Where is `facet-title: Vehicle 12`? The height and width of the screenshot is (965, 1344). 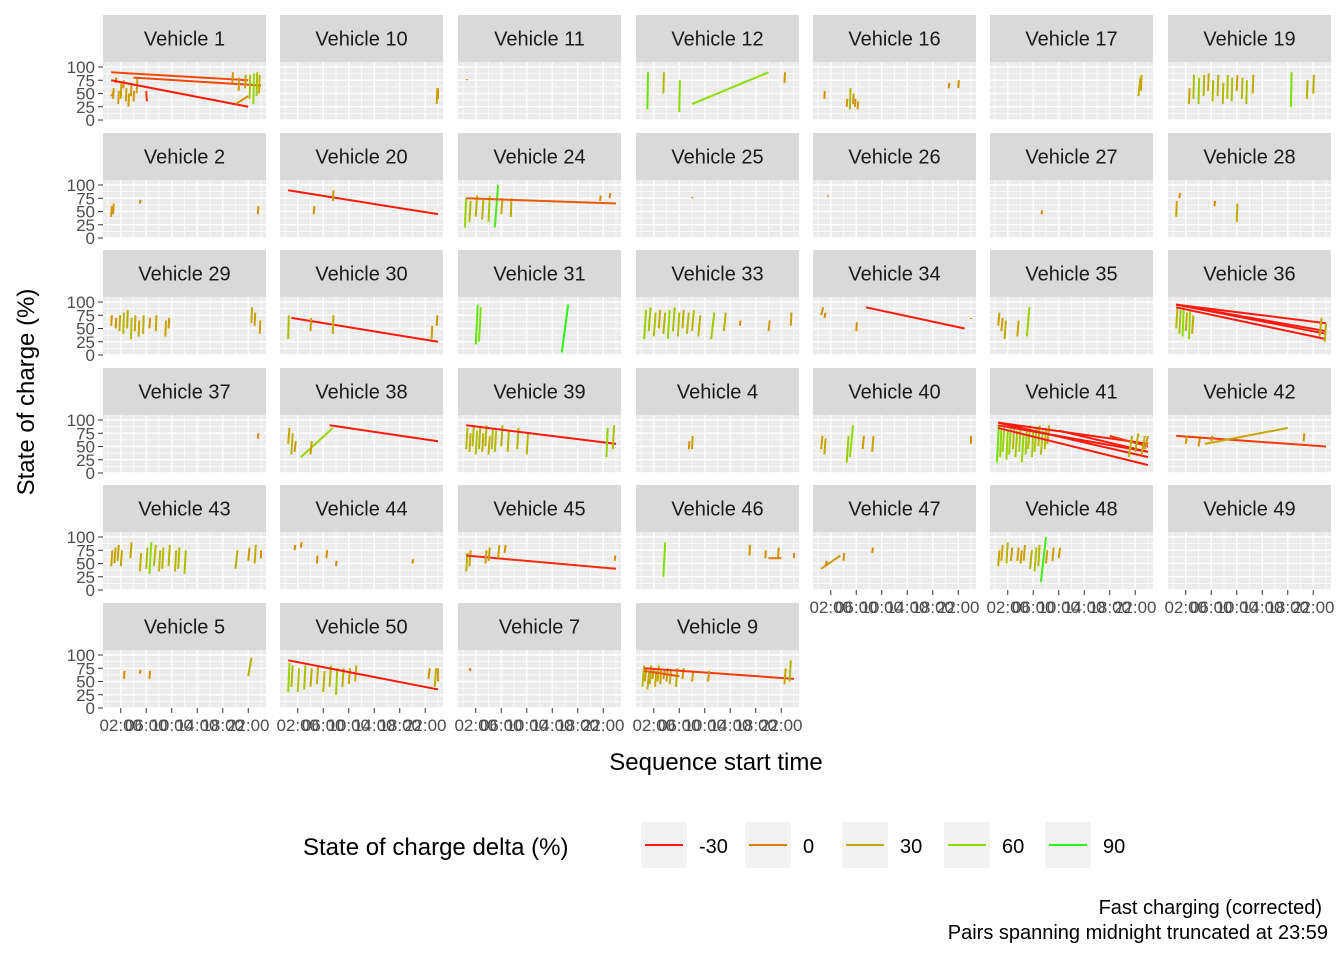 facet-title: Vehicle 12 is located at coordinates (717, 40).